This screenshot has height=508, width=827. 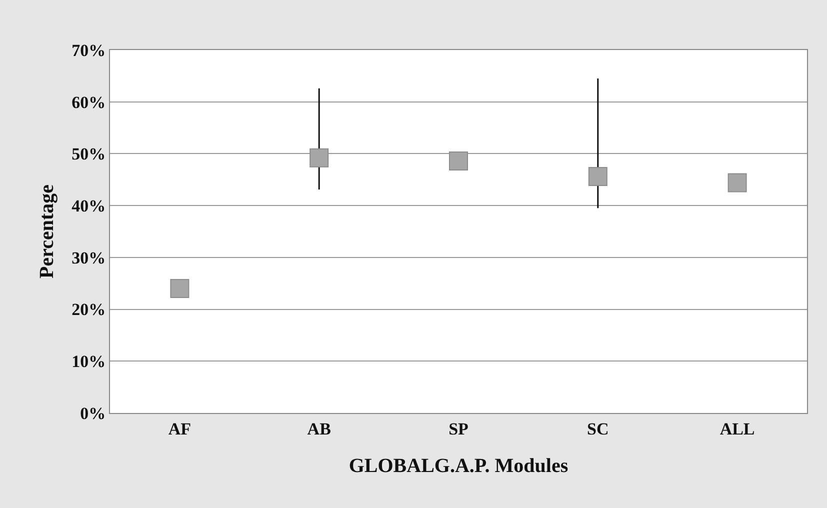 I want to click on y-tick-label: 40%, so click(x=89, y=206).